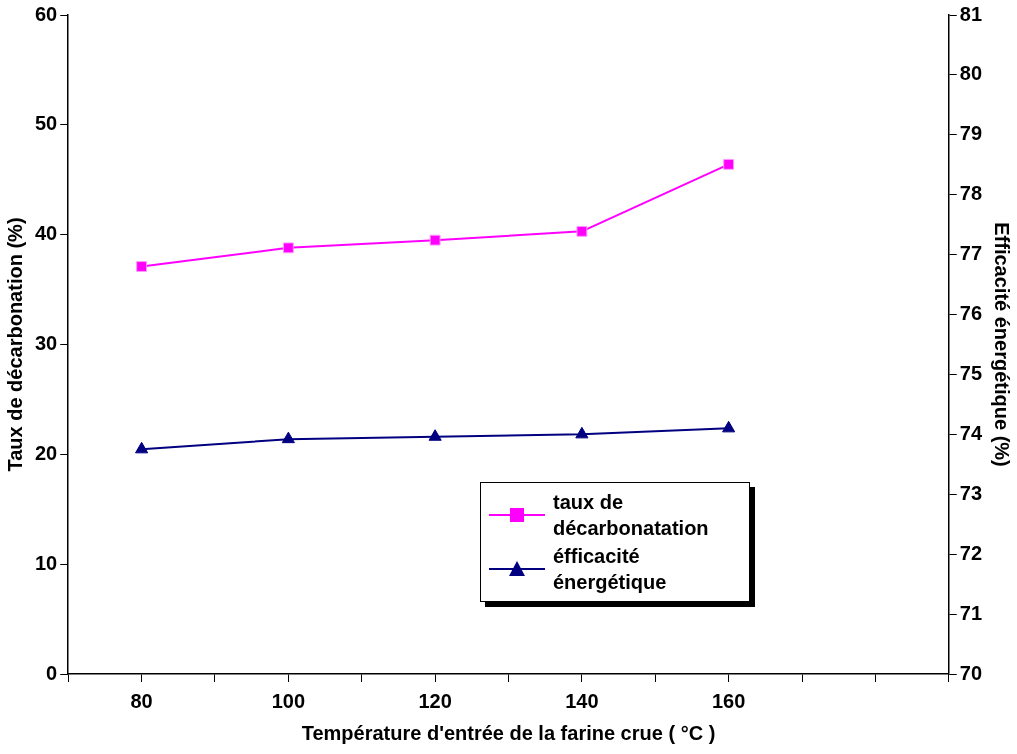 The height and width of the screenshot is (754, 1017). Describe the element at coordinates (46, 452) in the screenshot. I see `y-tick-label: 20` at that location.